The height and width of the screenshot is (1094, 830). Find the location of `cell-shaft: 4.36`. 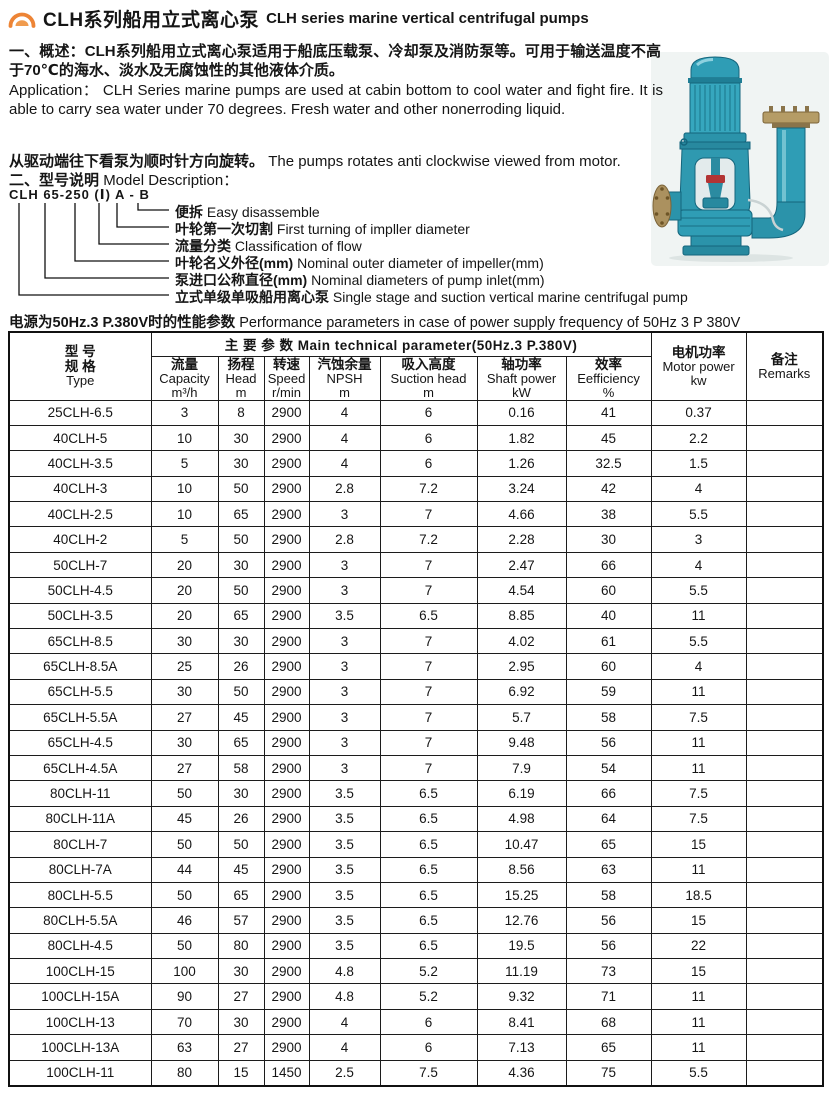

cell-shaft: 4.36 is located at coordinates (521, 1073).